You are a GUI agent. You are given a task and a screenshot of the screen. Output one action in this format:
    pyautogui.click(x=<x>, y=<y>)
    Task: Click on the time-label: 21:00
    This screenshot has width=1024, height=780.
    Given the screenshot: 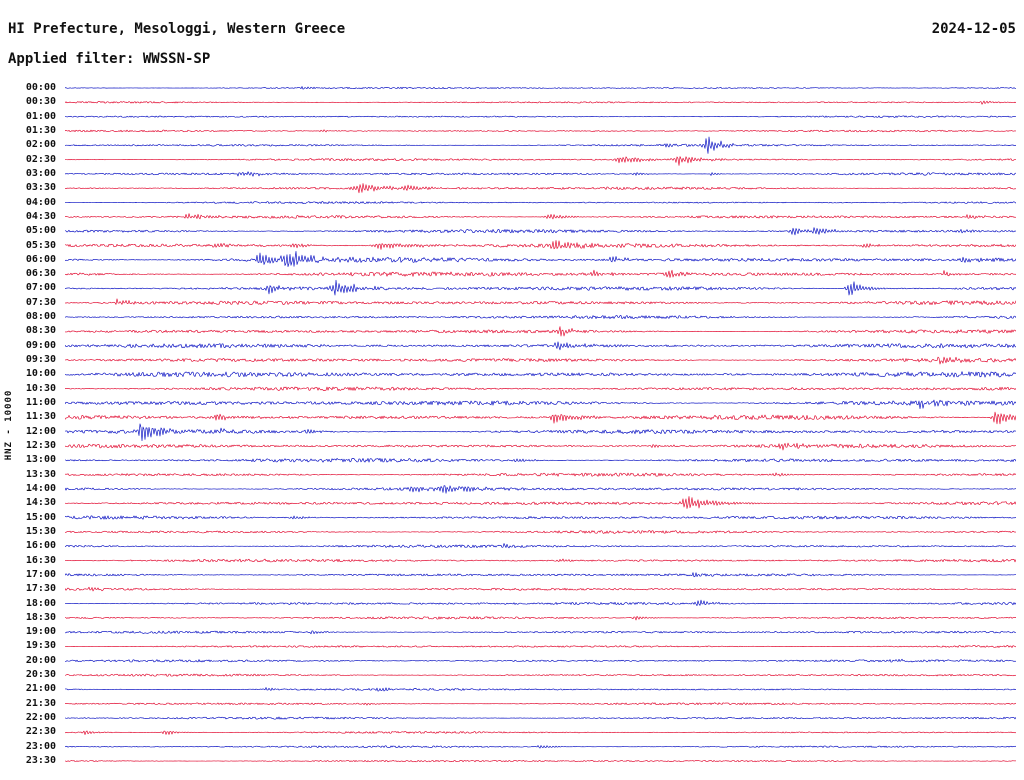 What is the action you would take?
    pyautogui.click(x=40, y=689)
    